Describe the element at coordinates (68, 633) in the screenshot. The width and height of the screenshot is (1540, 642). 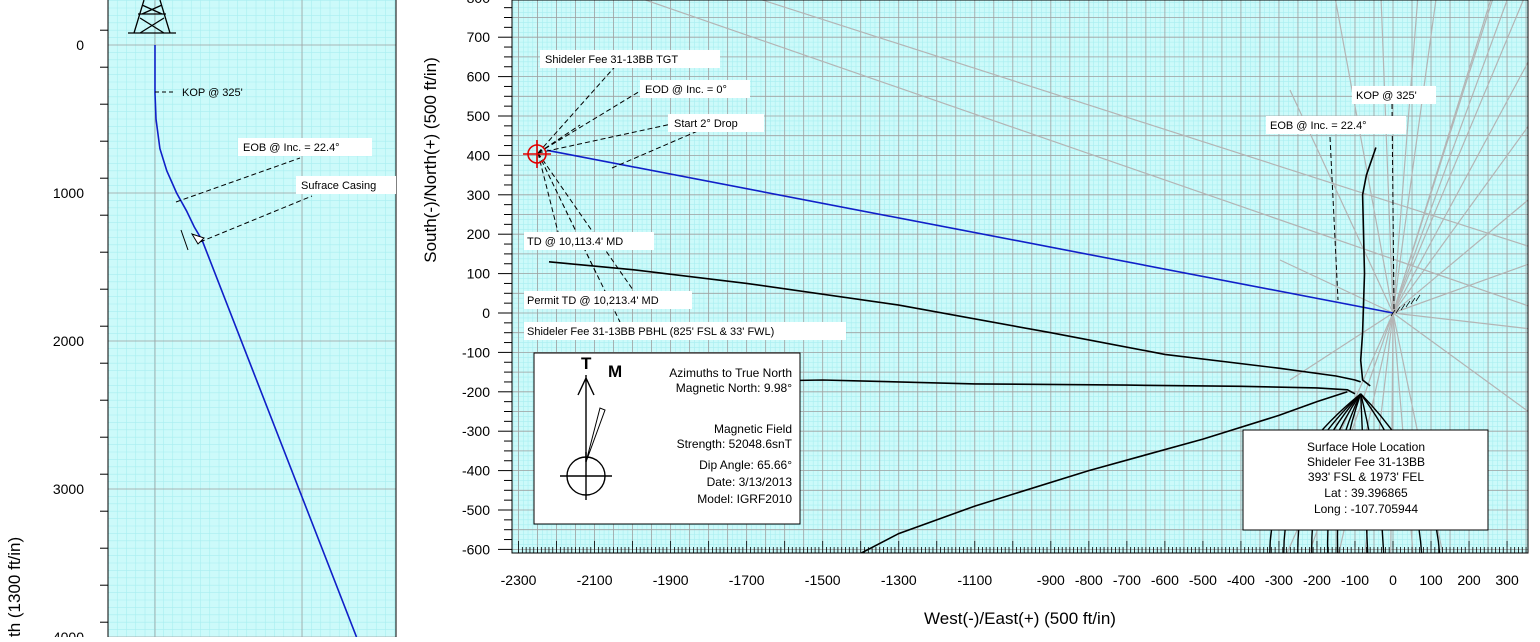
I see `vs-y-tick-label: 4000` at that location.